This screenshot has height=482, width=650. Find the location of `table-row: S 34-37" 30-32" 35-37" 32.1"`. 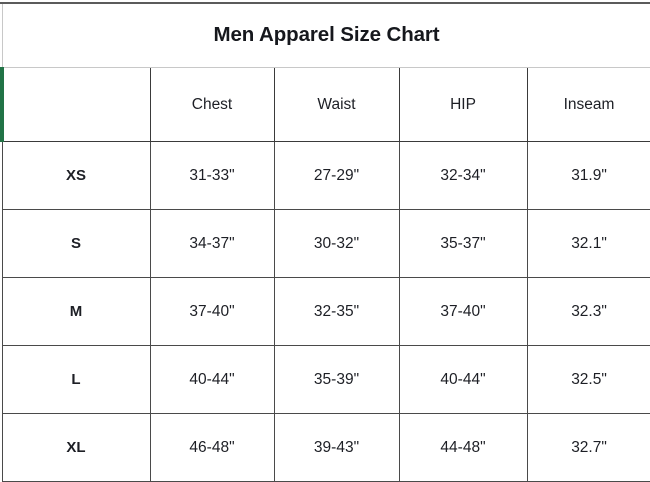

table-row: S 34-37" 30-32" 35-37" 32.1" is located at coordinates (326, 244).